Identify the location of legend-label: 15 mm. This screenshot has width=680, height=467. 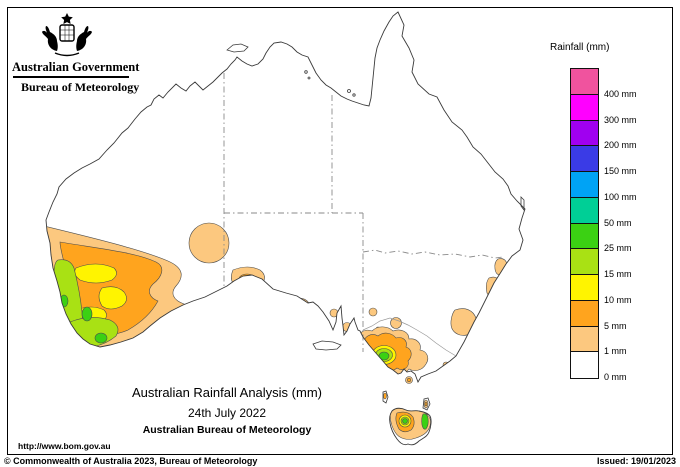
(618, 274).